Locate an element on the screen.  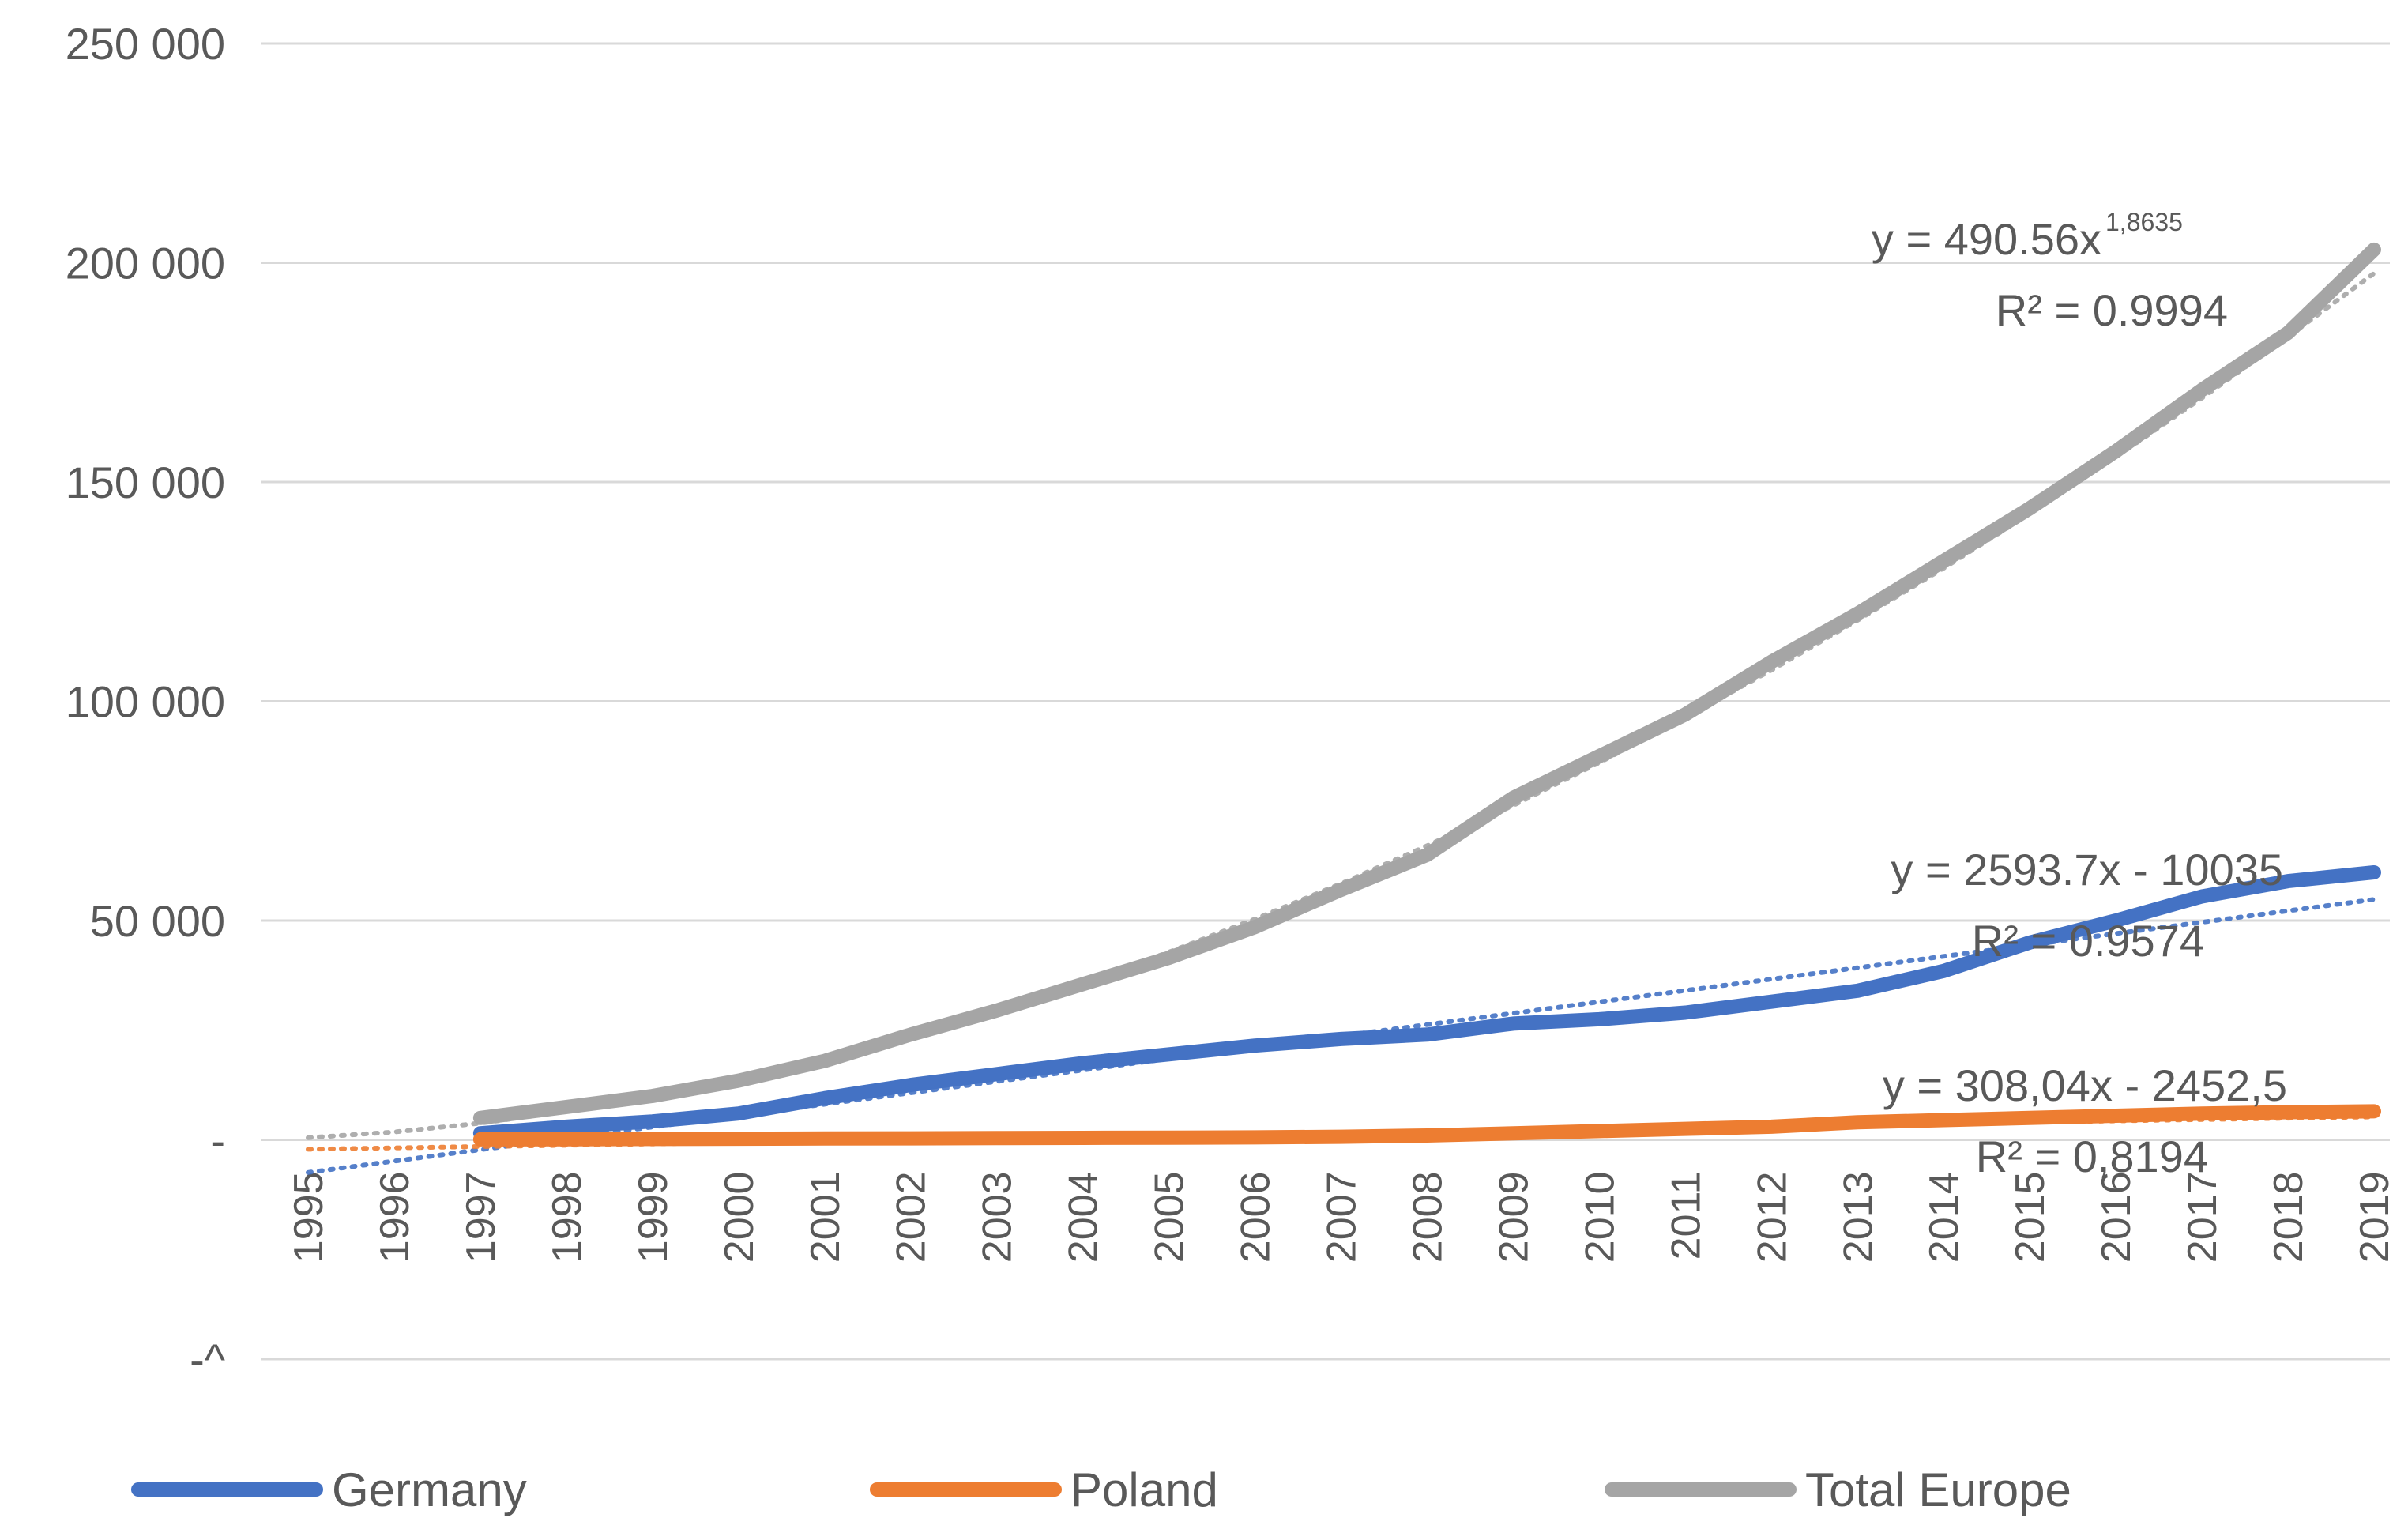
y-axis-ticks: 250 000 200 000 150 000 100 000 50 000 - -^ is located at coordinates (145, 701).